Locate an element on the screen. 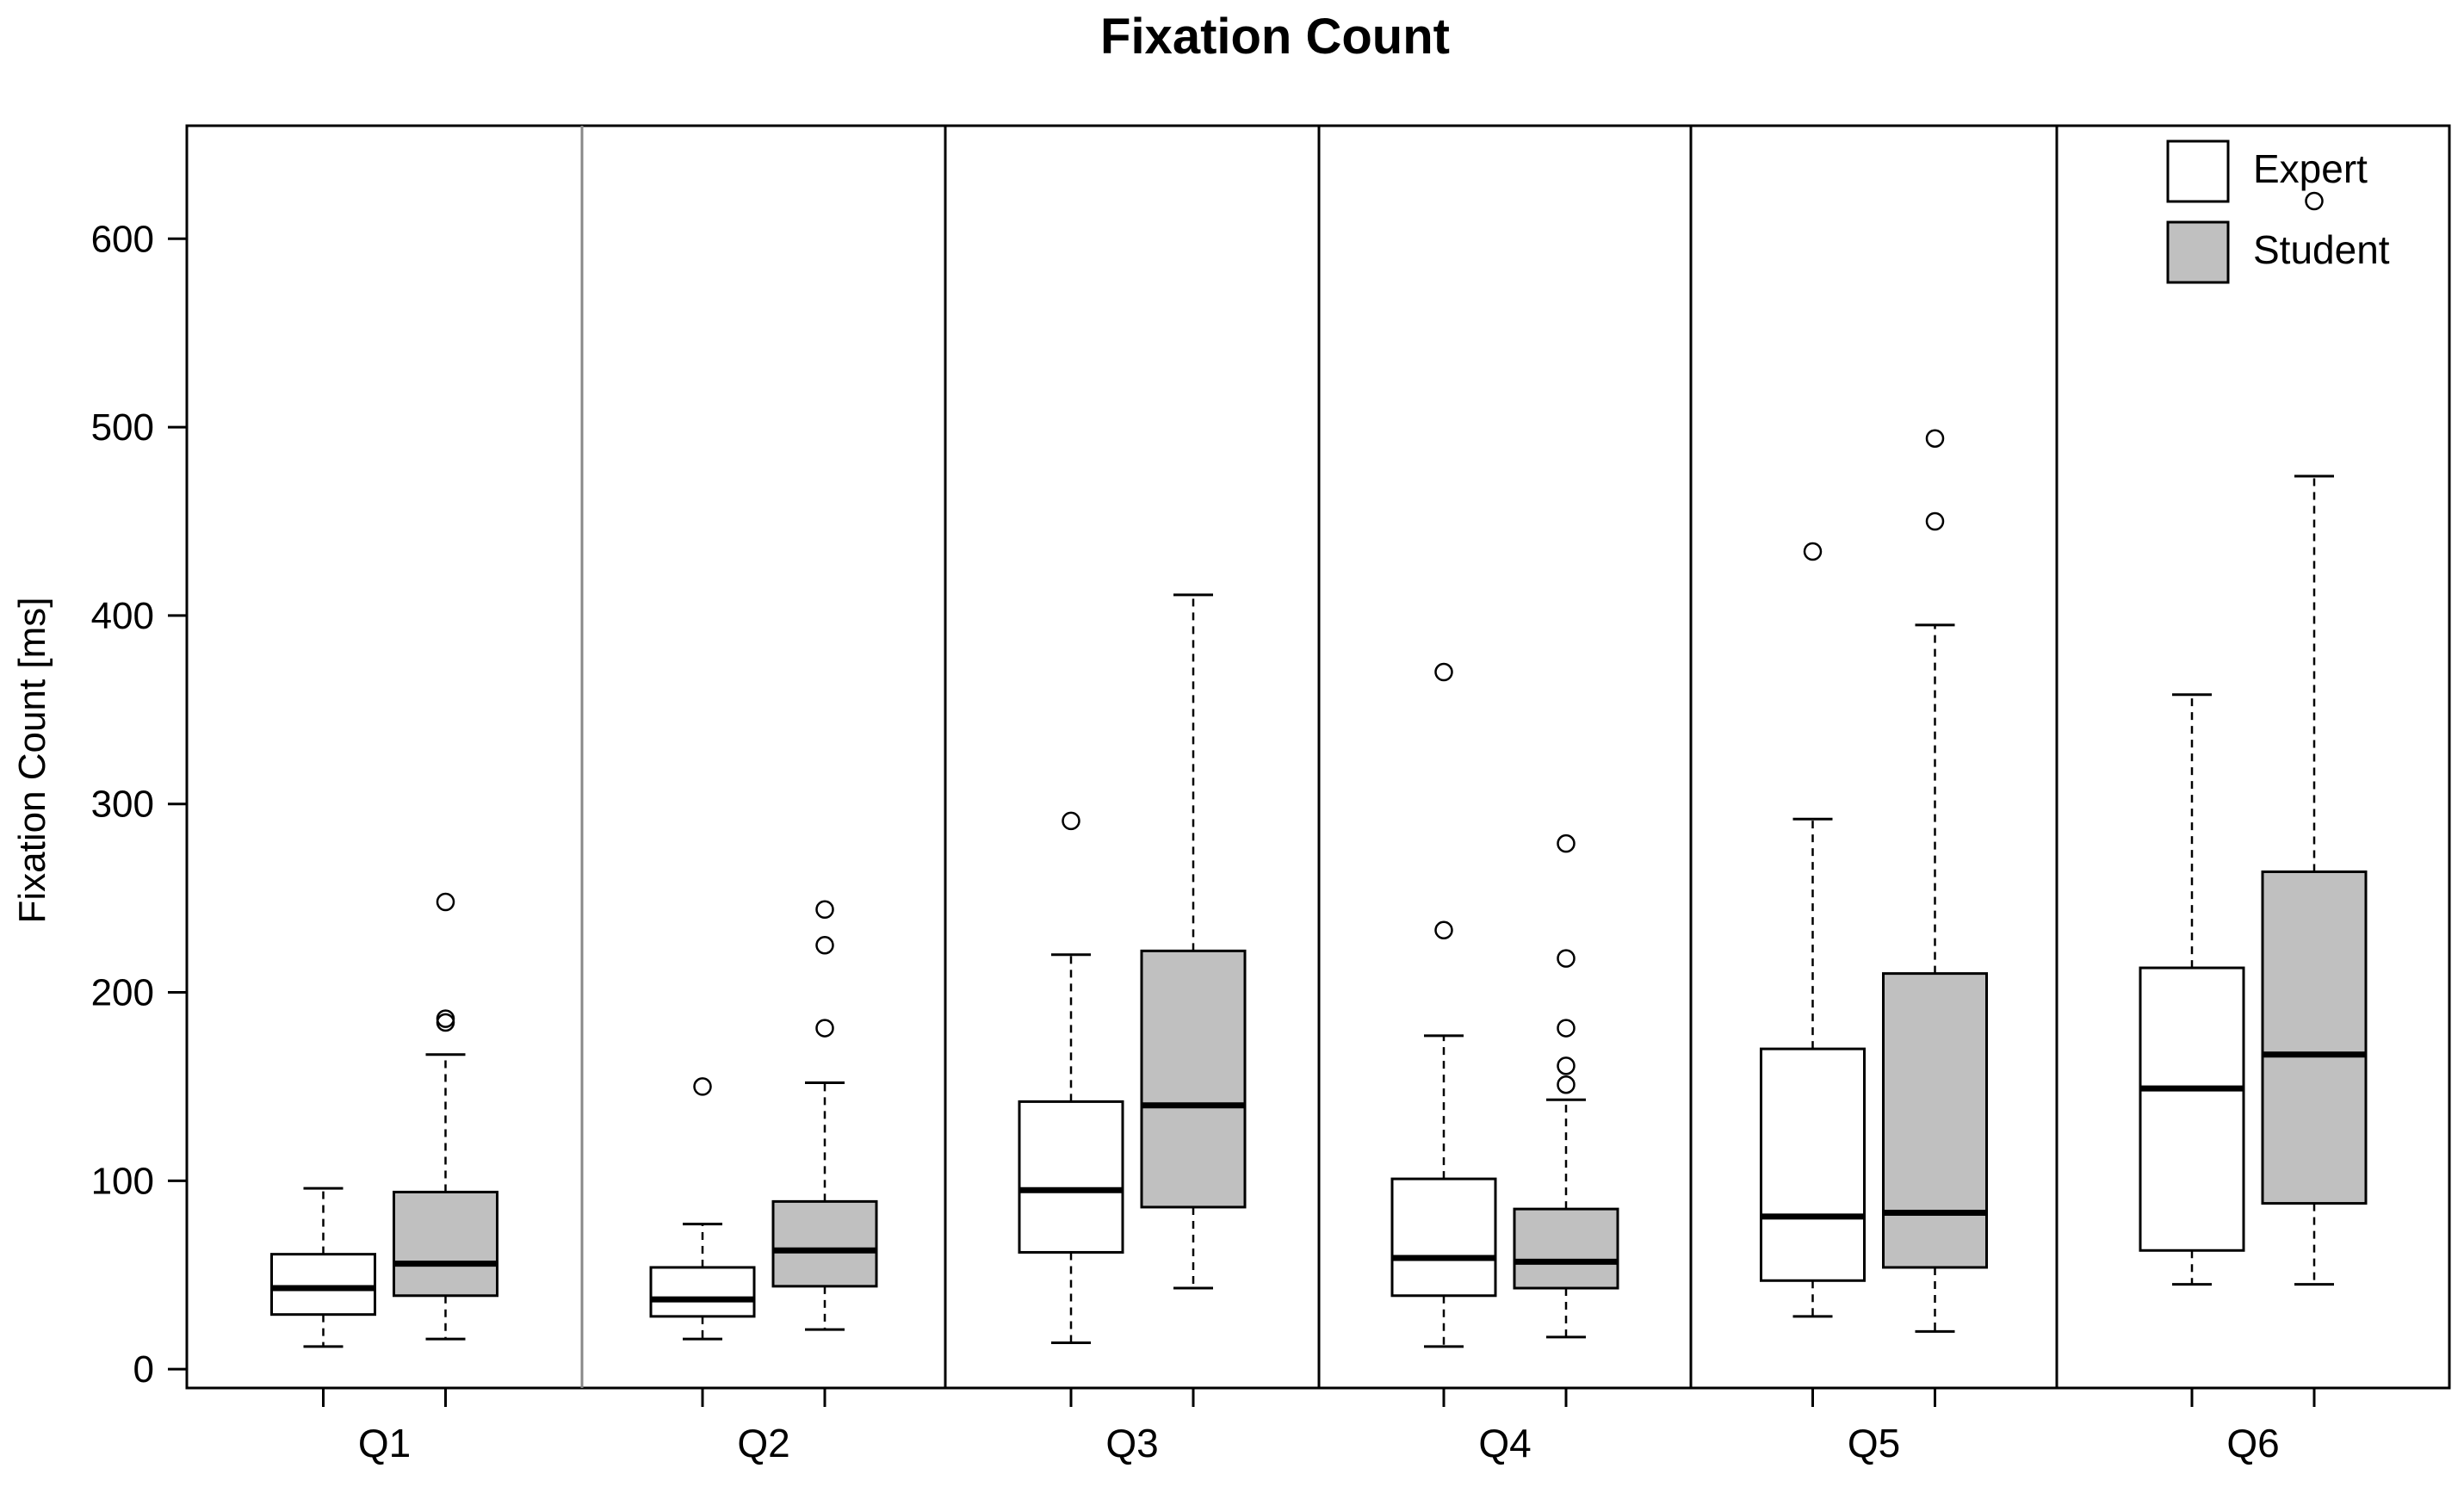 The width and height of the screenshot is (2464, 1487). box-student-q3 is located at coordinates (1193, 941).